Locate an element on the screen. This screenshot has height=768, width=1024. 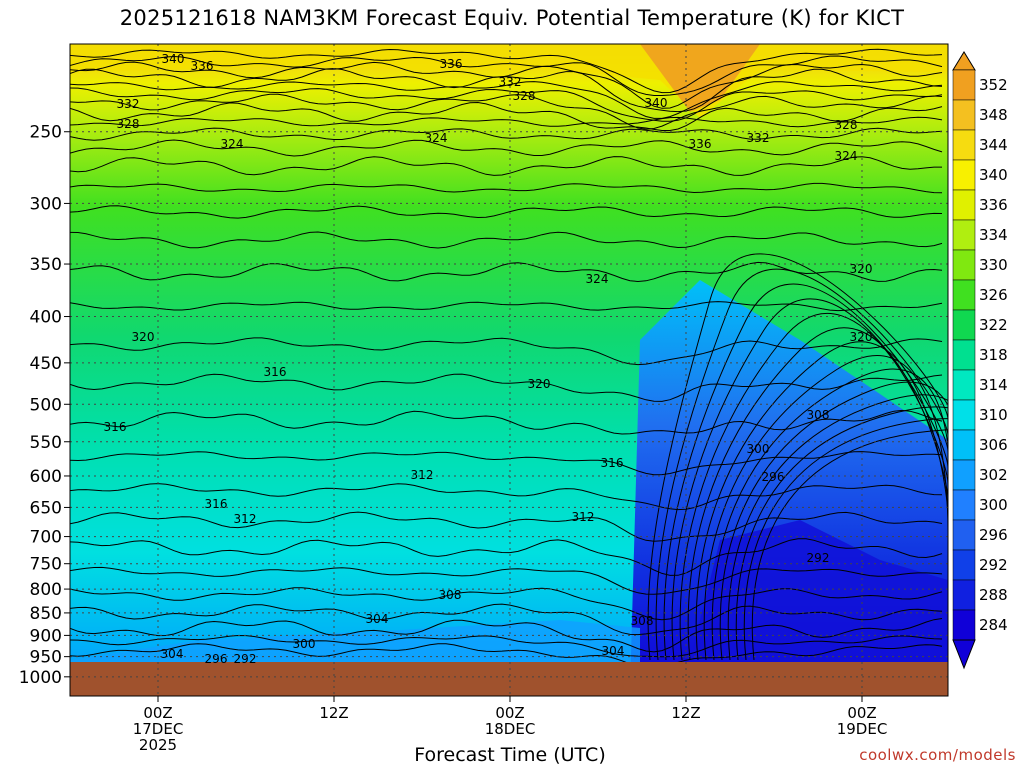
y-tick-label: 700 is located at coordinates (46, 538).